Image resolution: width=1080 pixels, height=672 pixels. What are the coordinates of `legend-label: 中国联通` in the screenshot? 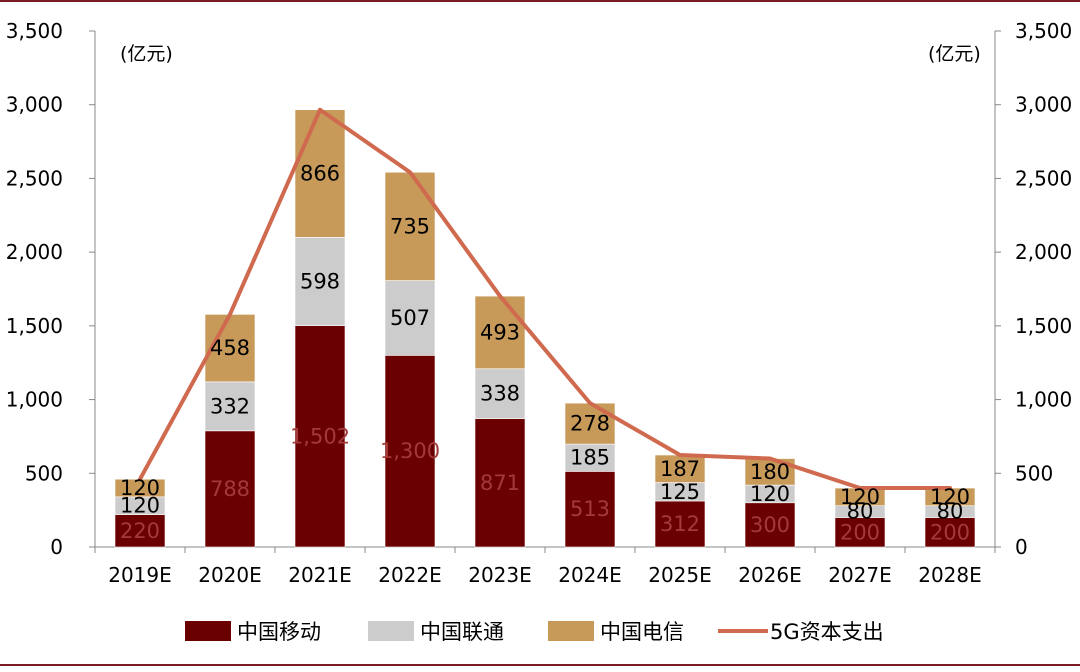 It's located at (462, 632).